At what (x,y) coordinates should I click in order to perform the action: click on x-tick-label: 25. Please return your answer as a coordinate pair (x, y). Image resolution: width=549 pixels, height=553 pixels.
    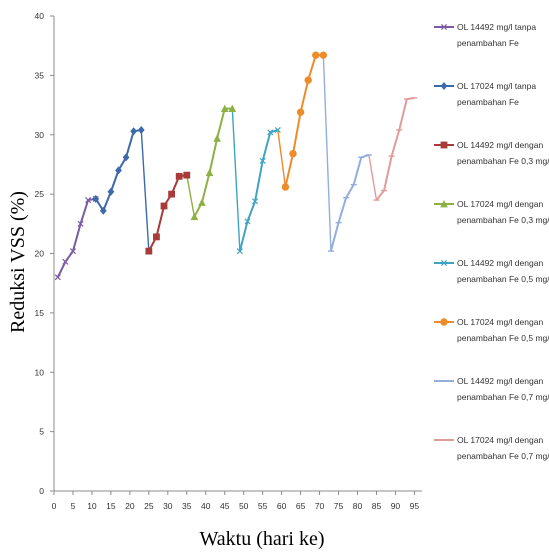
    Looking at the image, I should click on (149, 506).